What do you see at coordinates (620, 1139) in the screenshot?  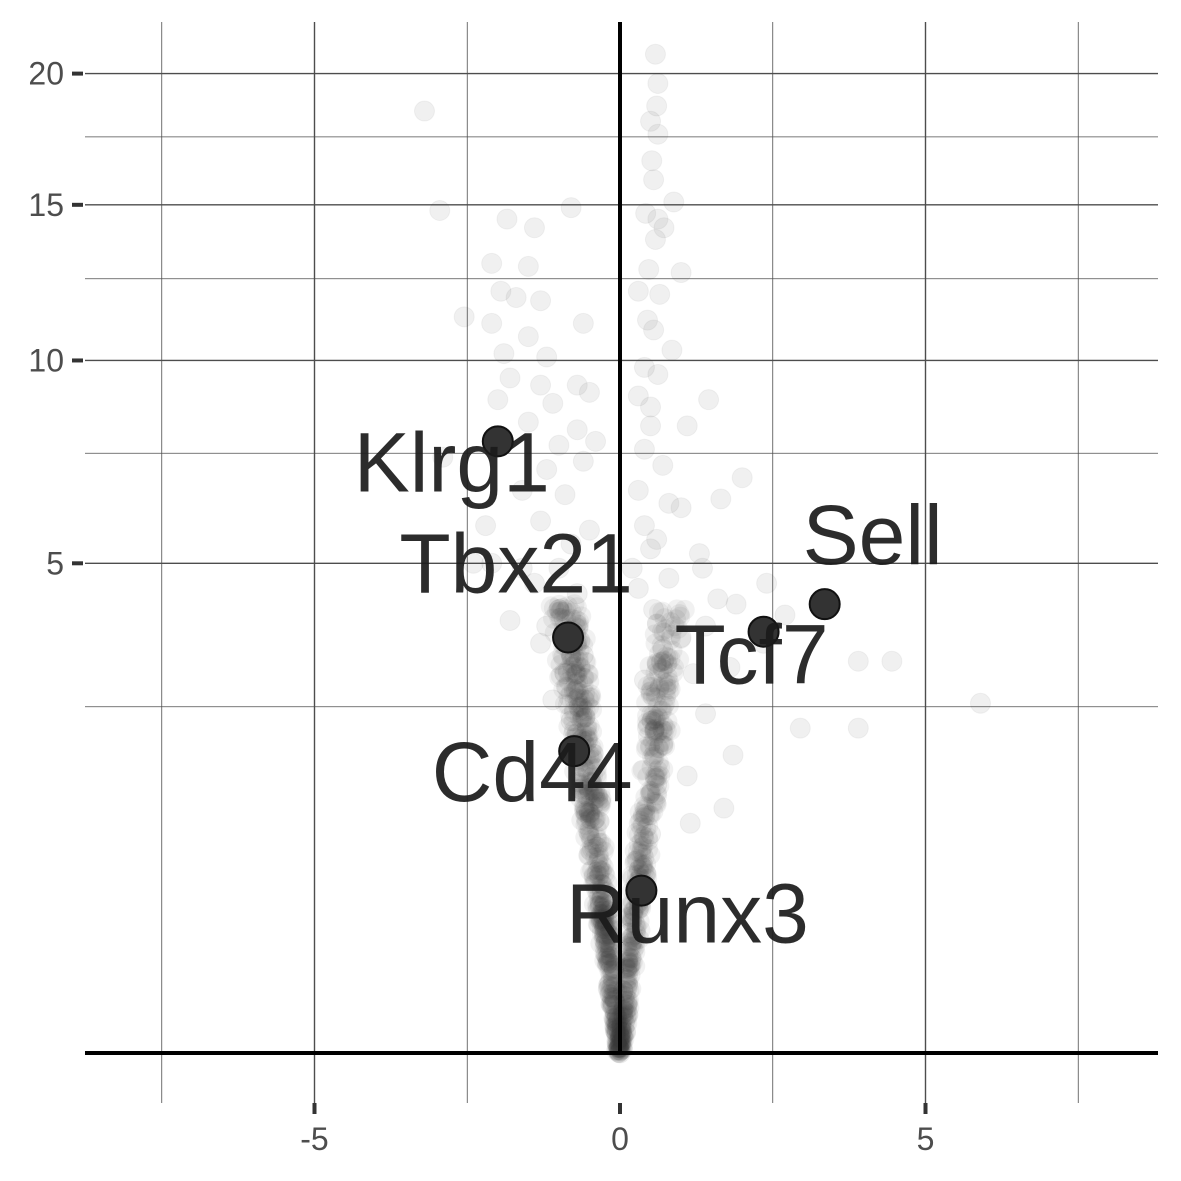 I see `x-tick-label: 0` at bounding box center [620, 1139].